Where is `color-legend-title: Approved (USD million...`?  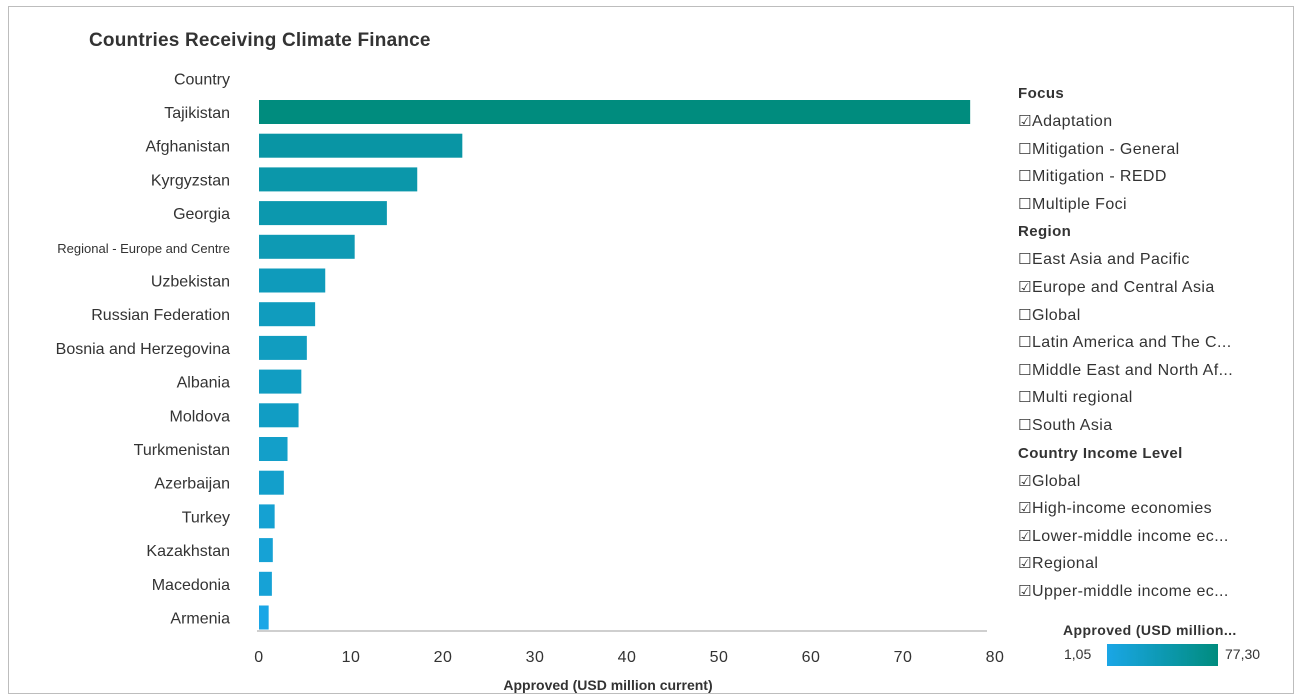
color-legend-title: Approved (USD million... is located at coordinates (1150, 630).